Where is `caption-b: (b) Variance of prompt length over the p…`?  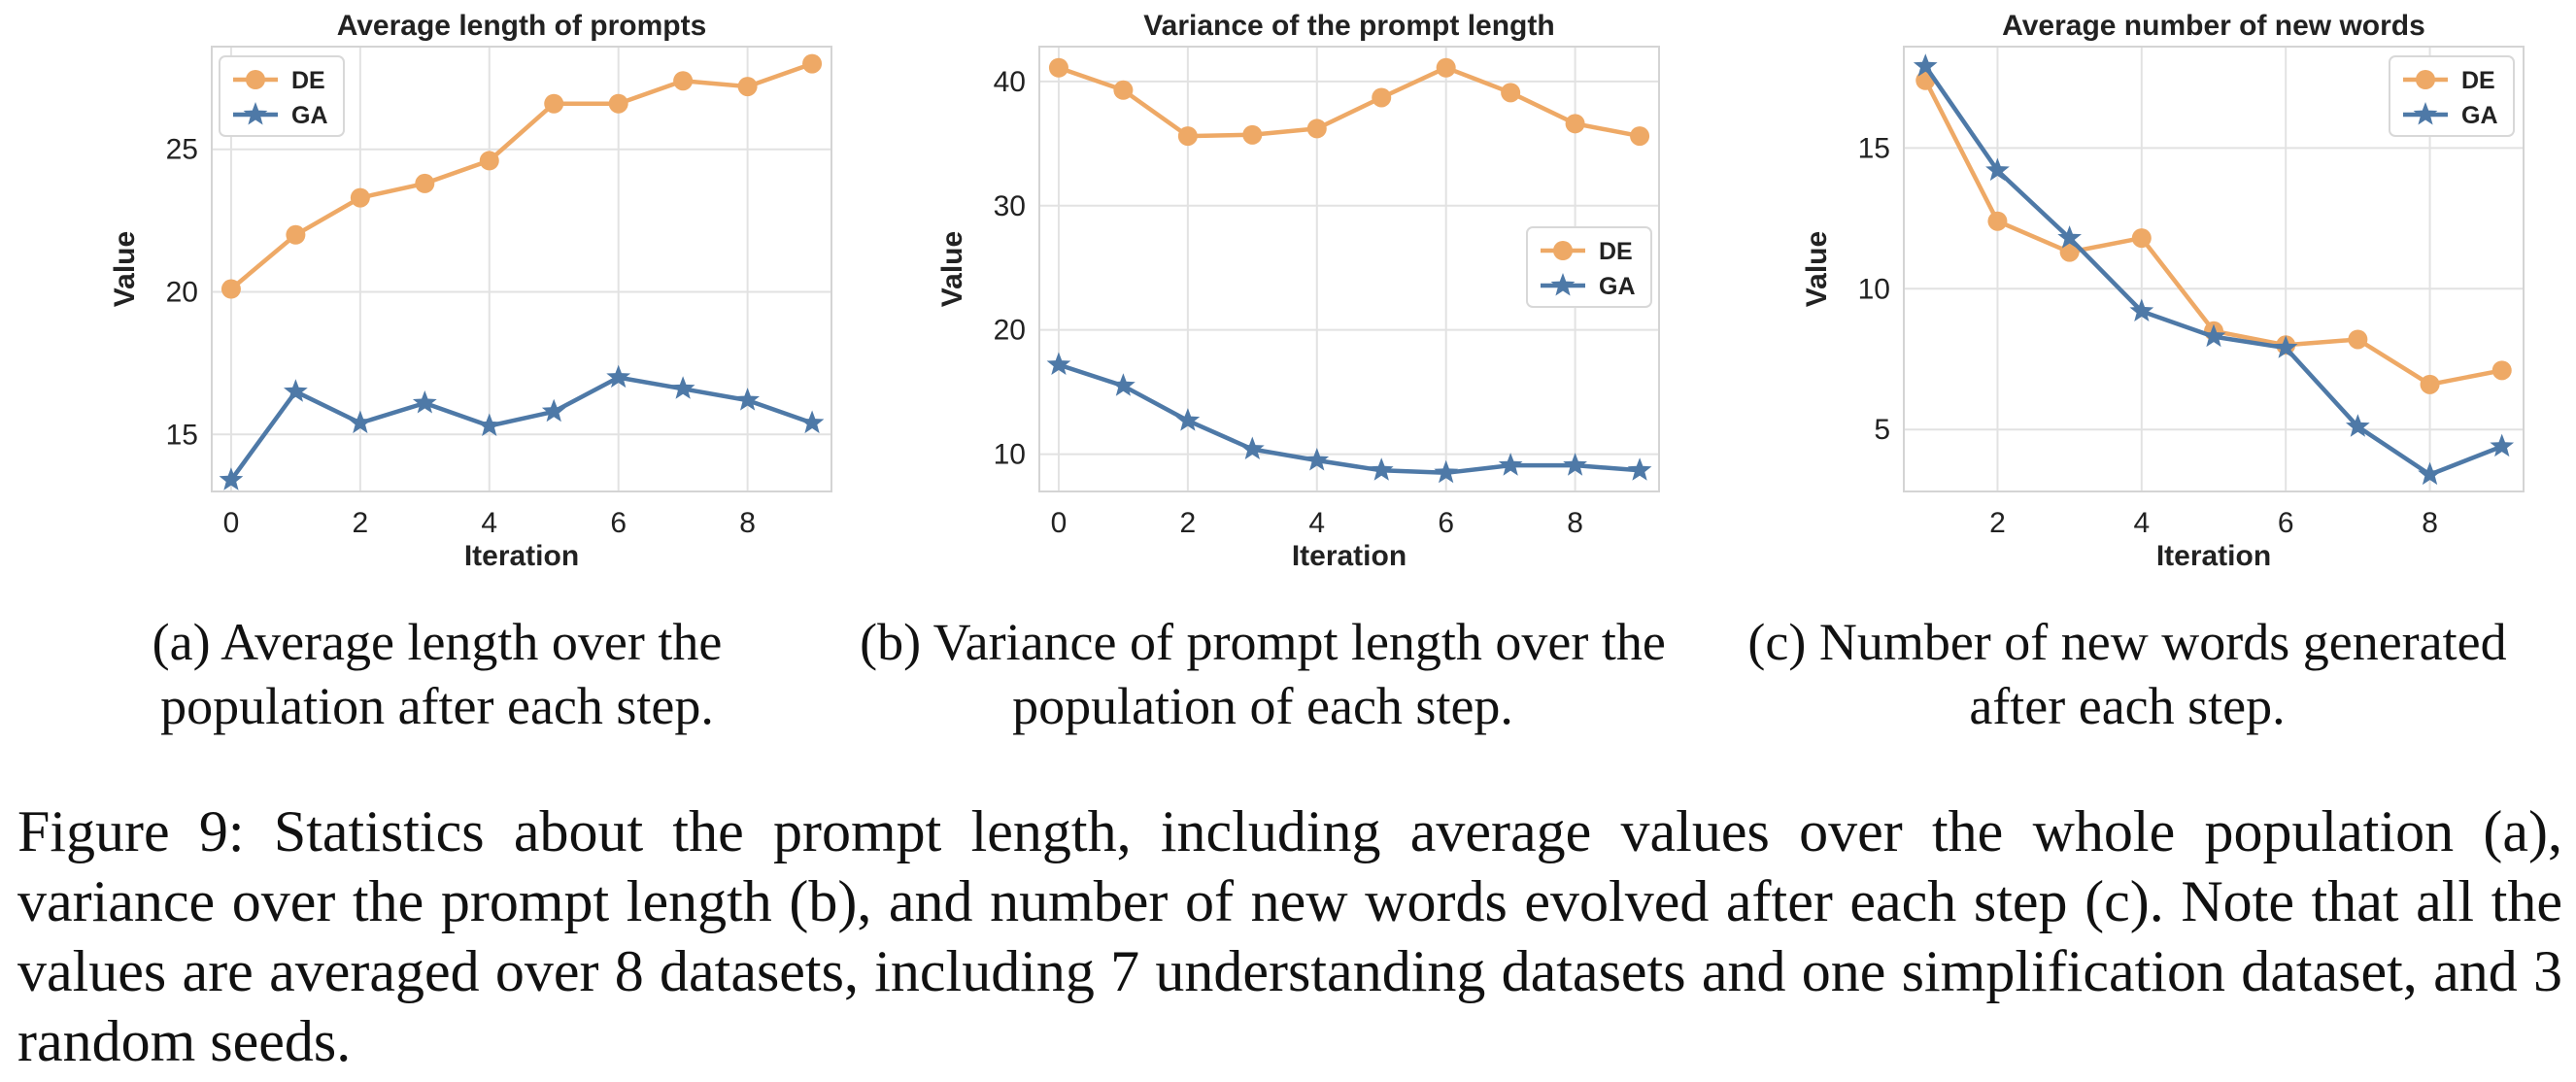
caption-b: (b) Variance of prompt length over the p… is located at coordinates (1263, 674).